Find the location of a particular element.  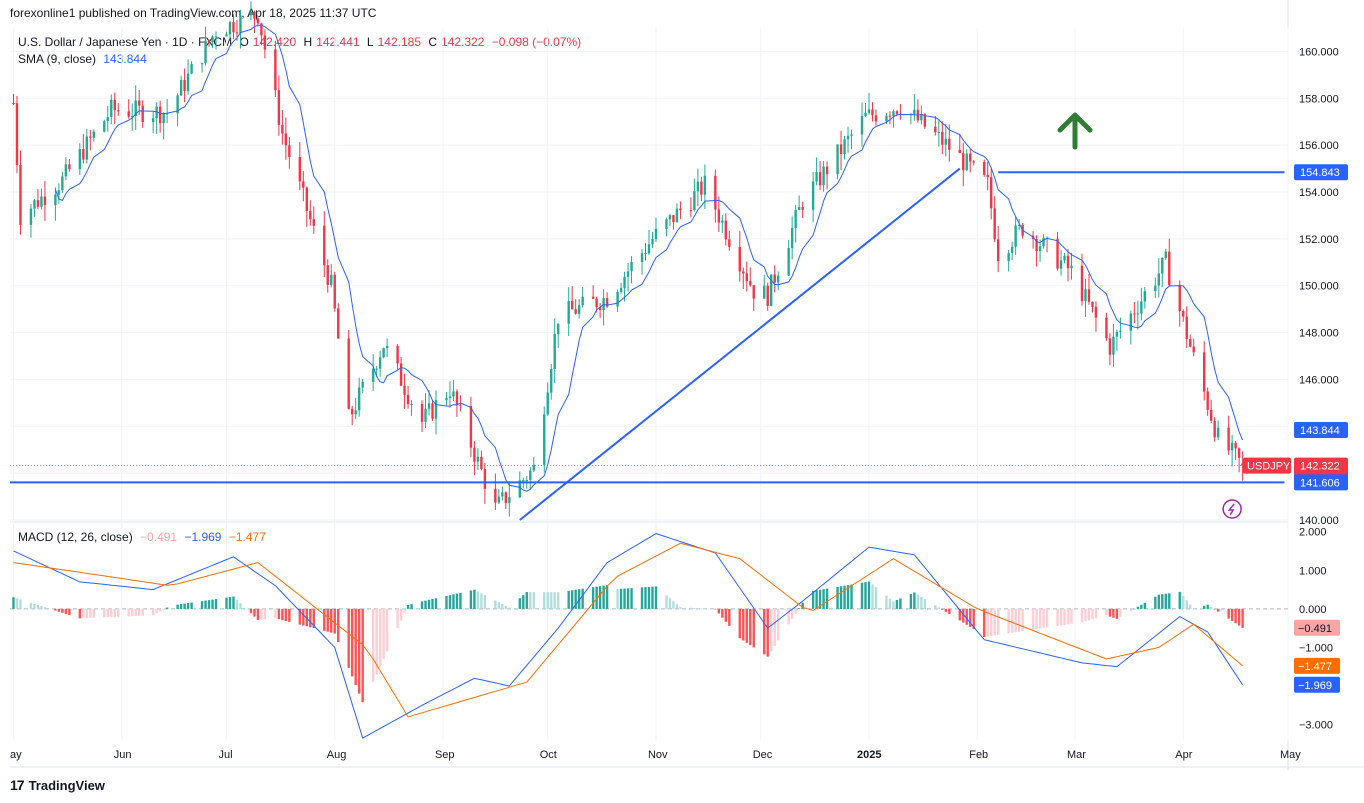

macd-label-text: −0.491 is located at coordinates (1315, 629).